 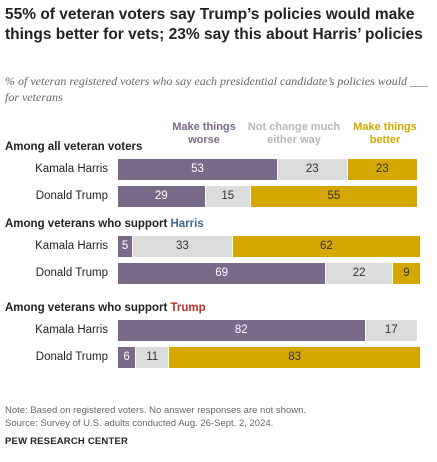 I want to click on bar-segment-no_change: 11, so click(x=152, y=357).